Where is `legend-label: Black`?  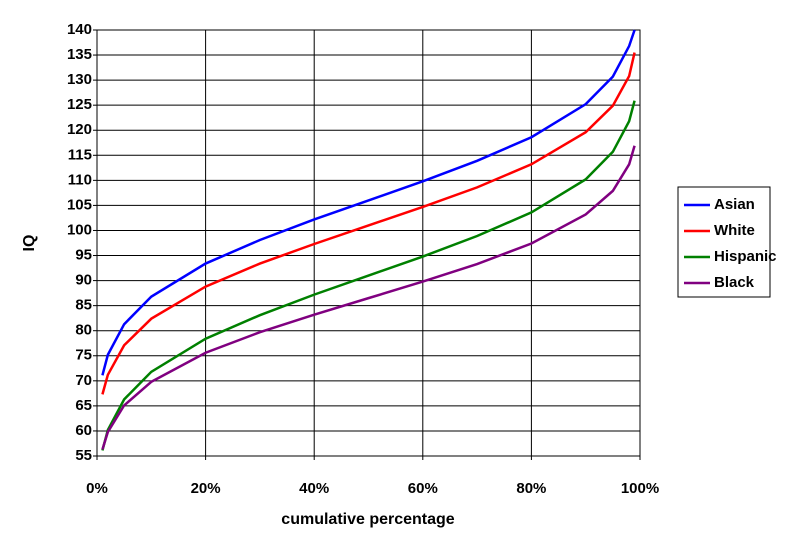 legend-label: Black is located at coordinates (734, 282).